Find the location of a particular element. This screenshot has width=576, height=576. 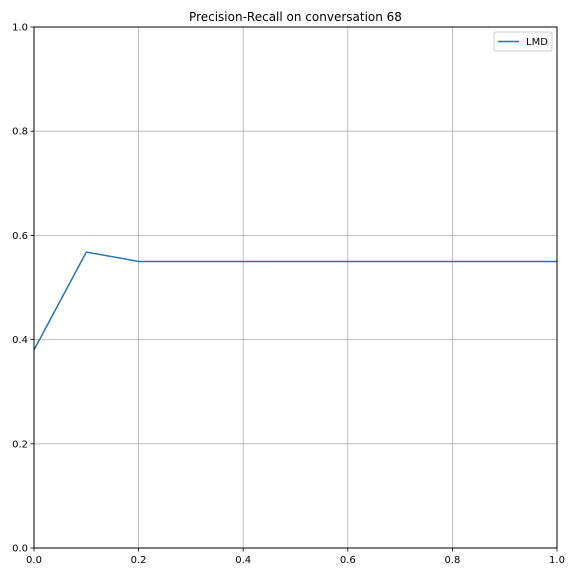

x-tick-label-3: 0.6 is located at coordinates (348, 560).